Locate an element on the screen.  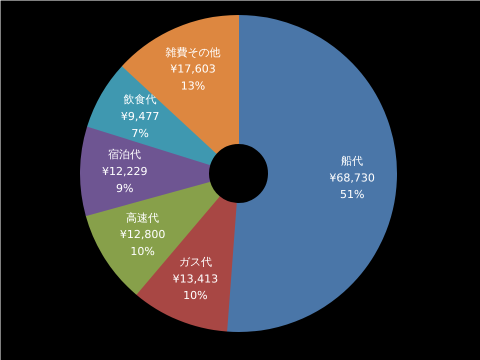
data-label: ¥12,800 10% is located at coordinates (143, 243).